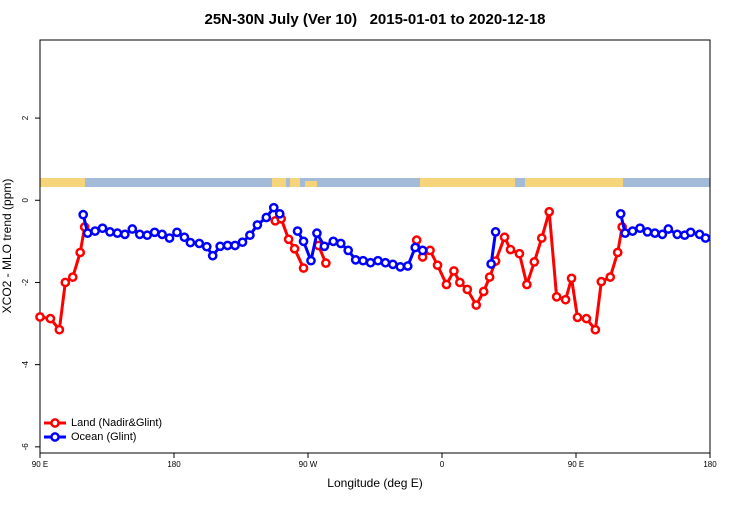 The height and width of the screenshot is (505, 750). I want to click on series-line, so click(394, 237).